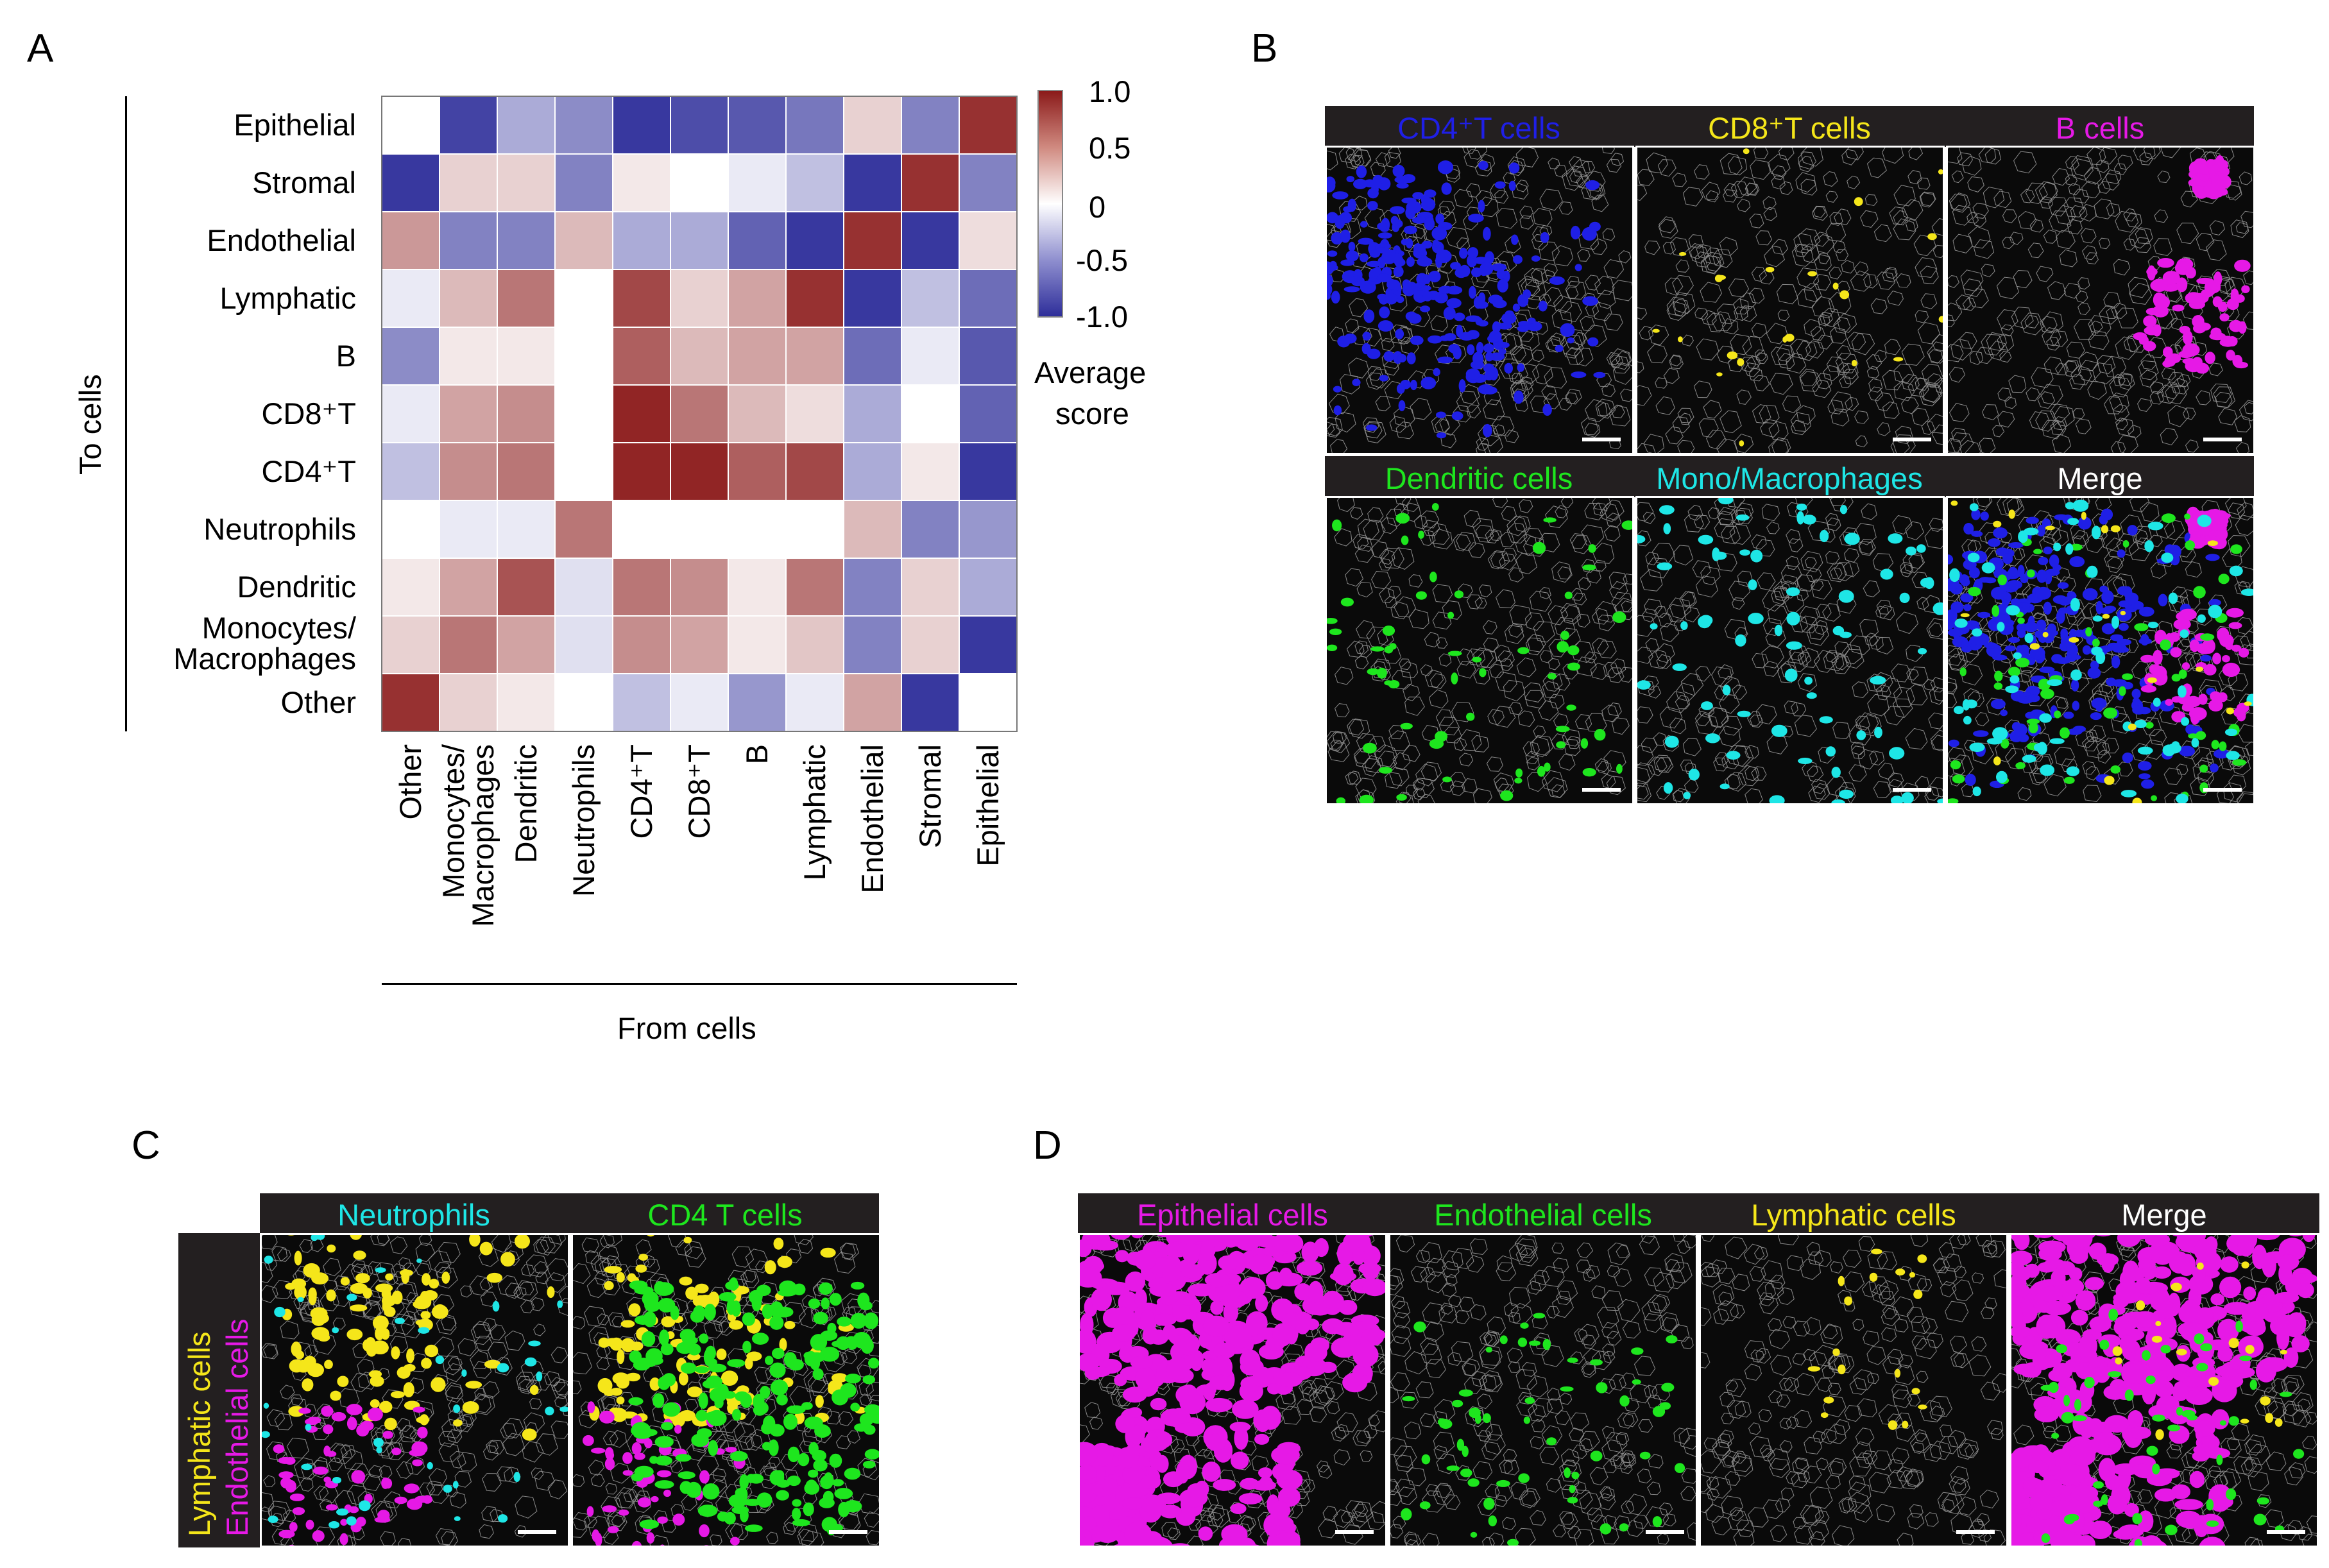 This screenshot has height=1568, width=2329. I want to click on heatmap-cell, so click(411, 182).